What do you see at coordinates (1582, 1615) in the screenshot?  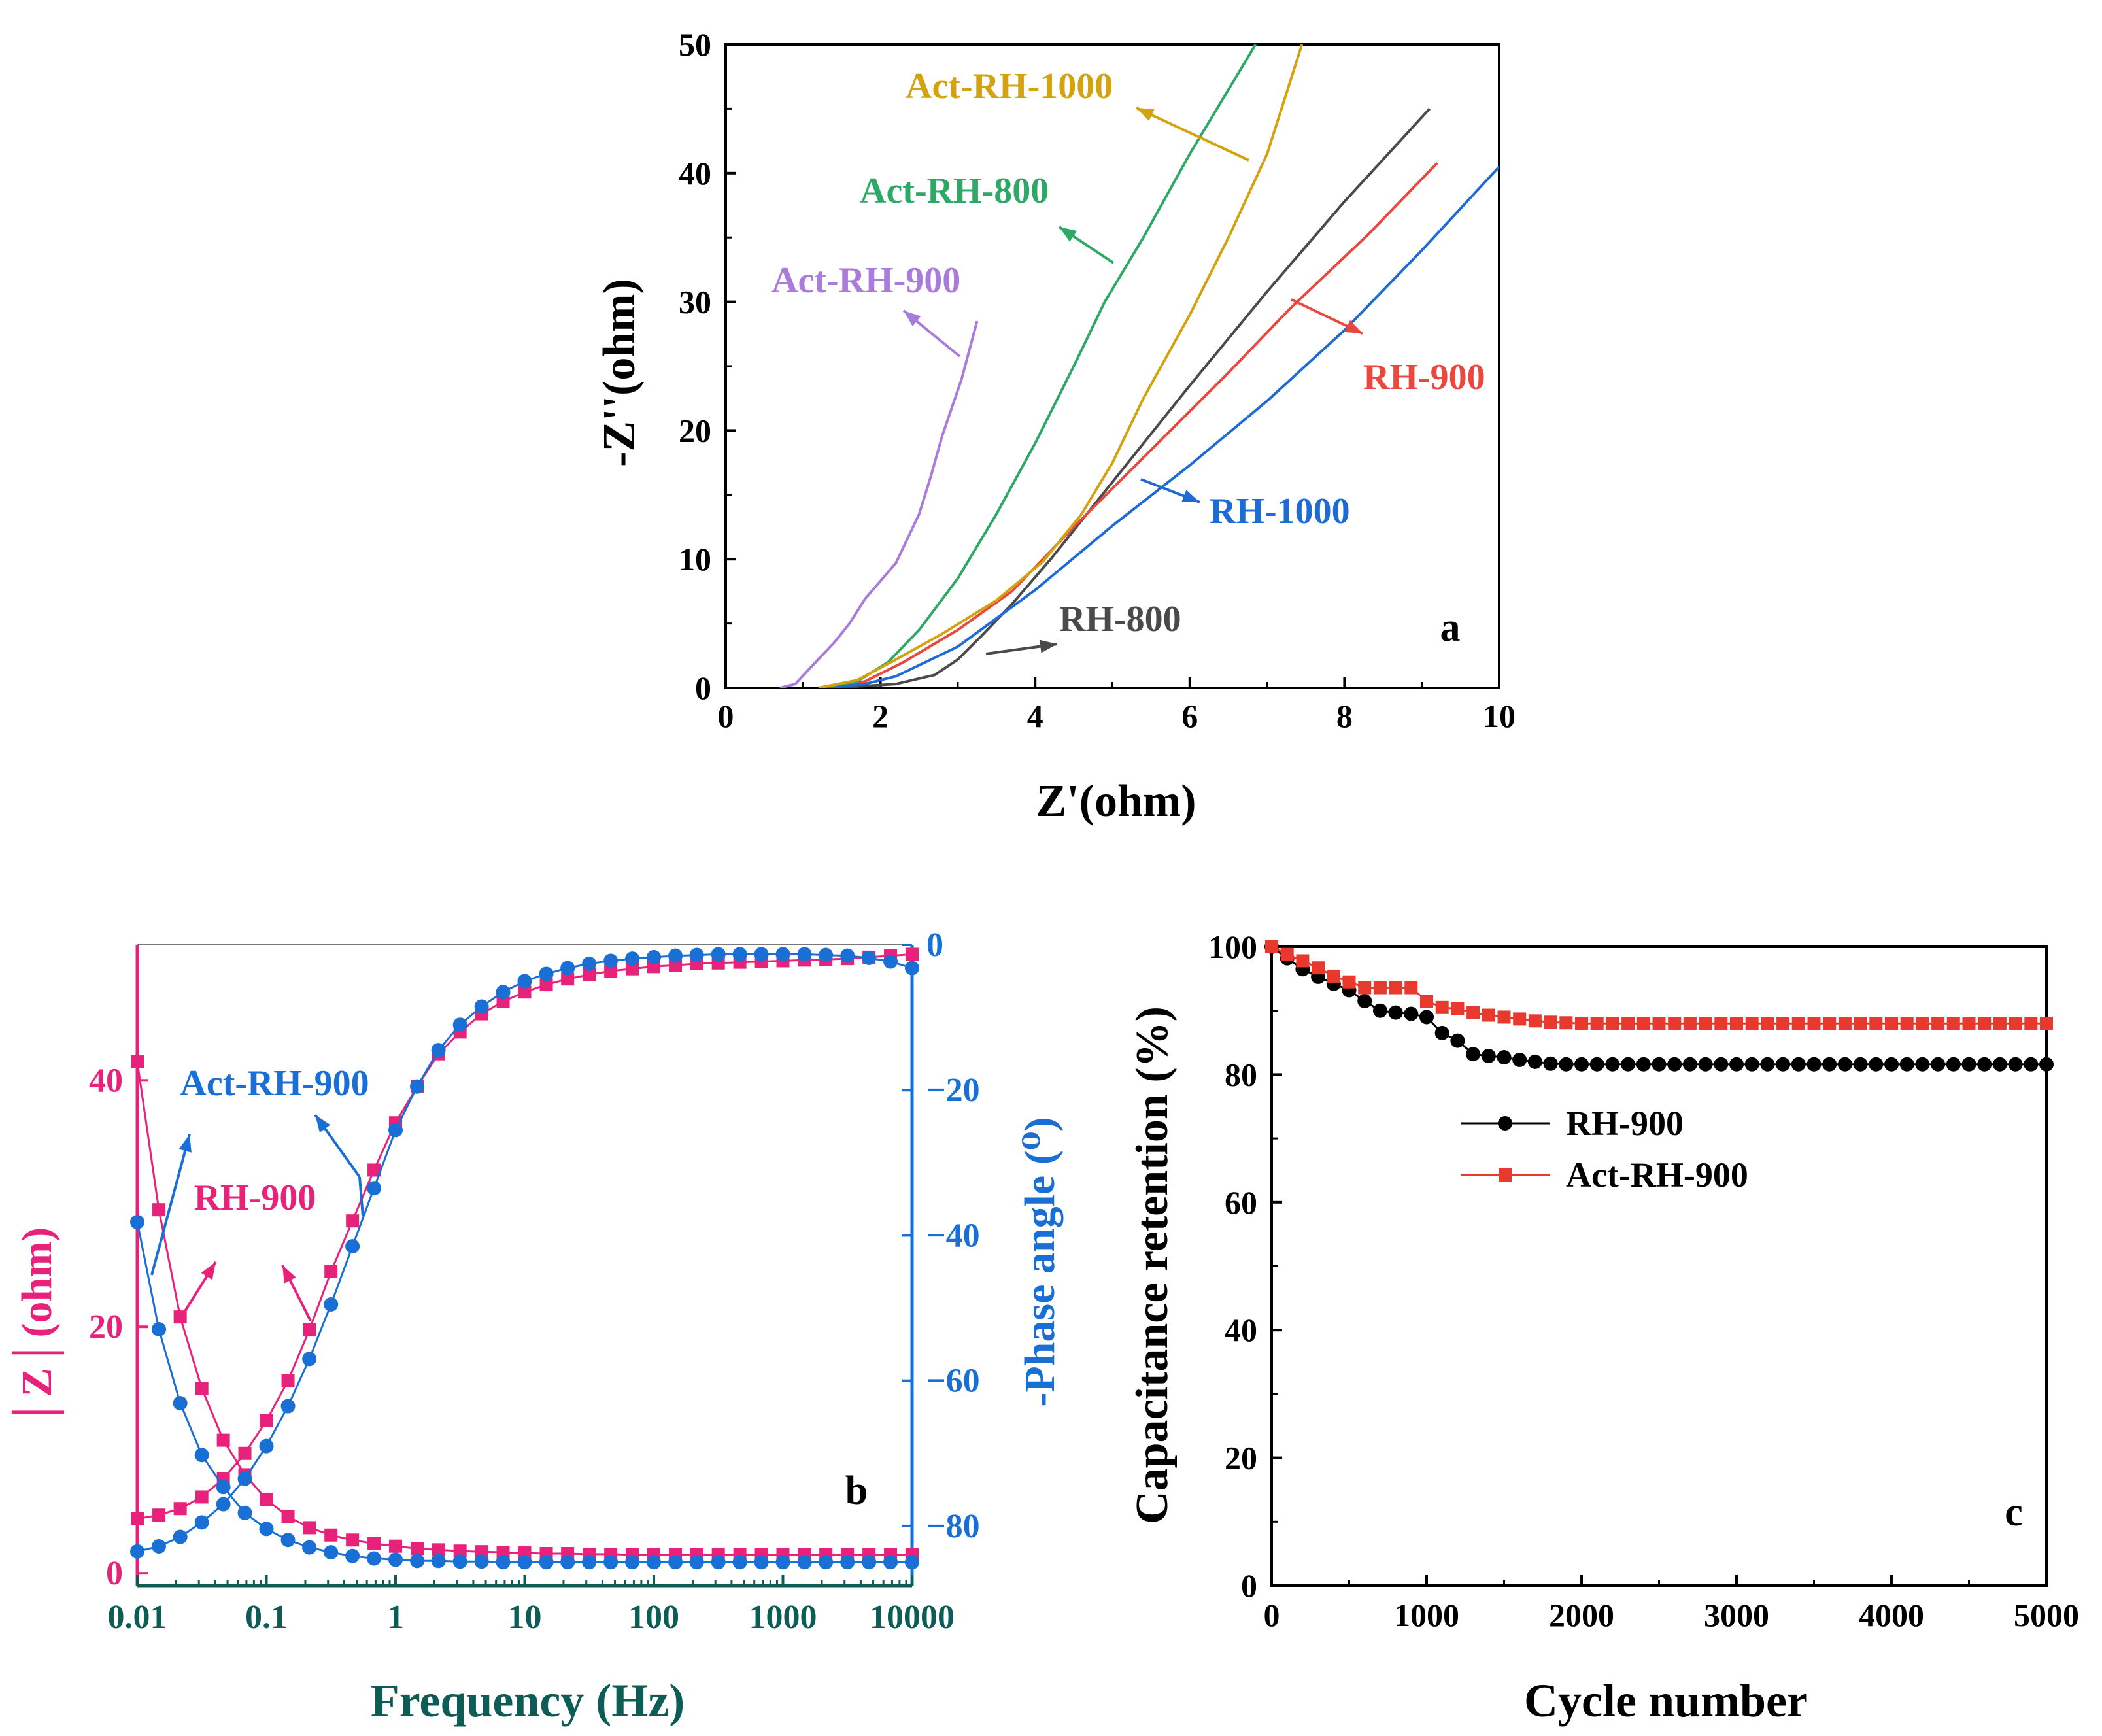 I see `panel-c-x-tick-label: 2000` at bounding box center [1582, 1615].